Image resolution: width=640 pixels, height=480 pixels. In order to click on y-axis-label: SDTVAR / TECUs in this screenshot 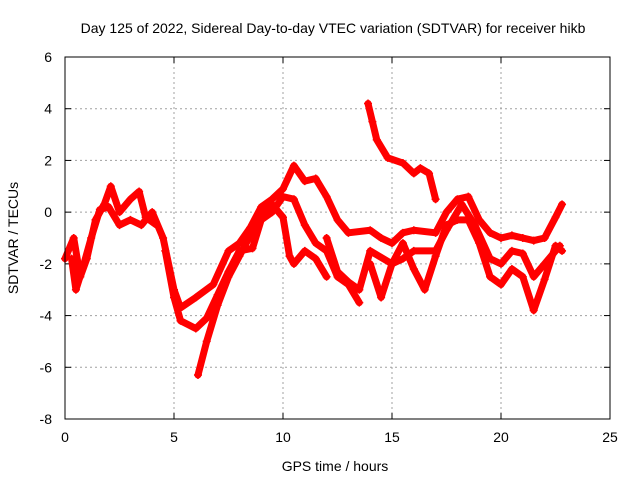, I will do `click(13, 238)`.